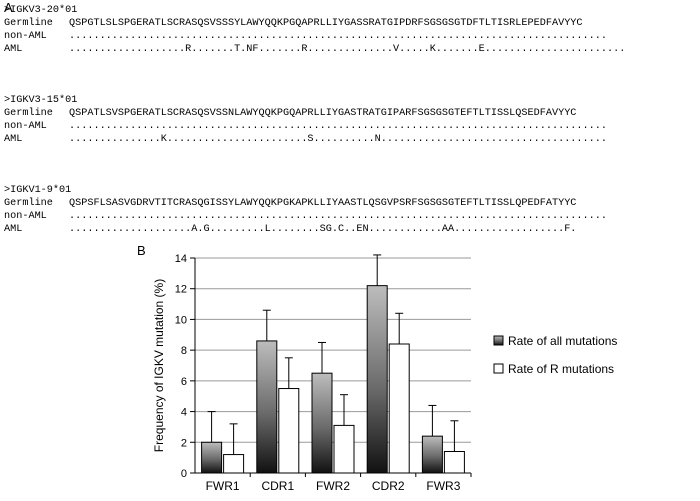  Describe the element at coordinates (8, 7) in the screenshot. I see `panel-a-label: A` at that location.